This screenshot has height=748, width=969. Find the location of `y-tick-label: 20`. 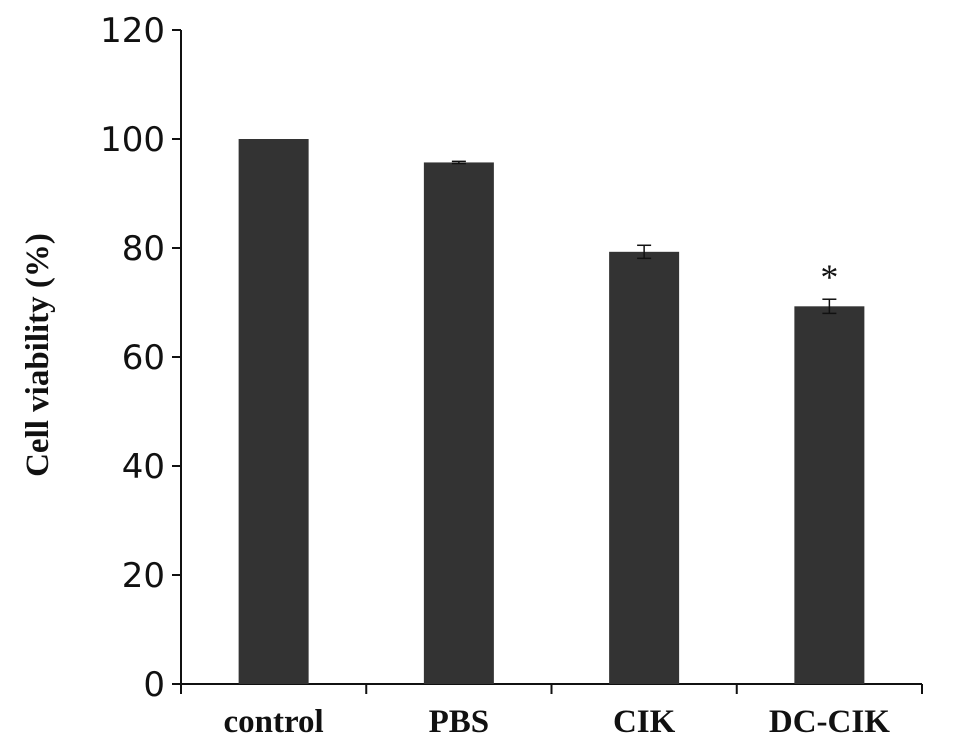

y-tick-label: 20 is located at coordinates (143, 576).